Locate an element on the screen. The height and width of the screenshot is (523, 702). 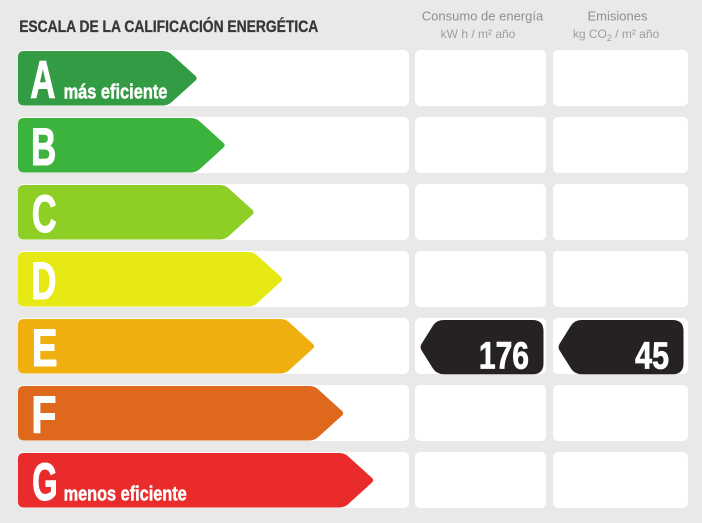
svg-text: 176 is located at coordinates (504, 356).